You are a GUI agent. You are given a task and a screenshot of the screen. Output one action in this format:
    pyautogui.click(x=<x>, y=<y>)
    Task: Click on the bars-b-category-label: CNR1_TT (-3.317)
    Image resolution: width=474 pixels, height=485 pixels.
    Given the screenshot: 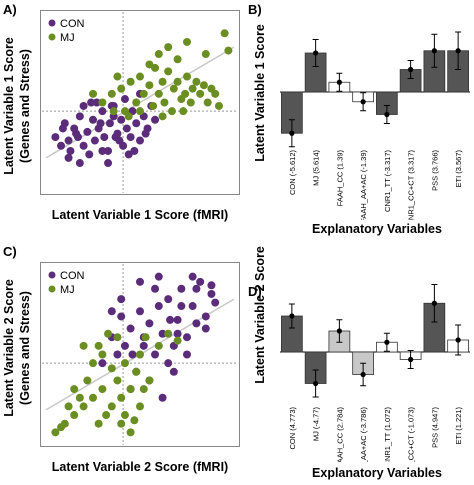 What is the action you would take?
    pyautogui.click(x=387, y=181)
    